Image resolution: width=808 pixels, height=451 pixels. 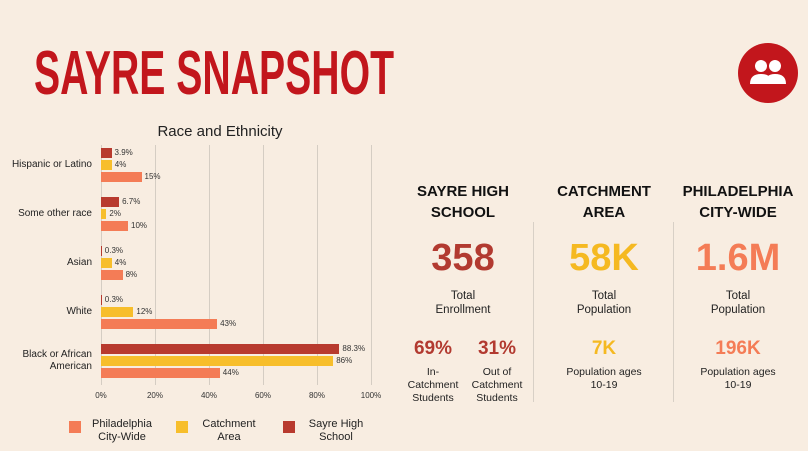 I want to click on value-label: 88.3%, so click(x=354, y=348).